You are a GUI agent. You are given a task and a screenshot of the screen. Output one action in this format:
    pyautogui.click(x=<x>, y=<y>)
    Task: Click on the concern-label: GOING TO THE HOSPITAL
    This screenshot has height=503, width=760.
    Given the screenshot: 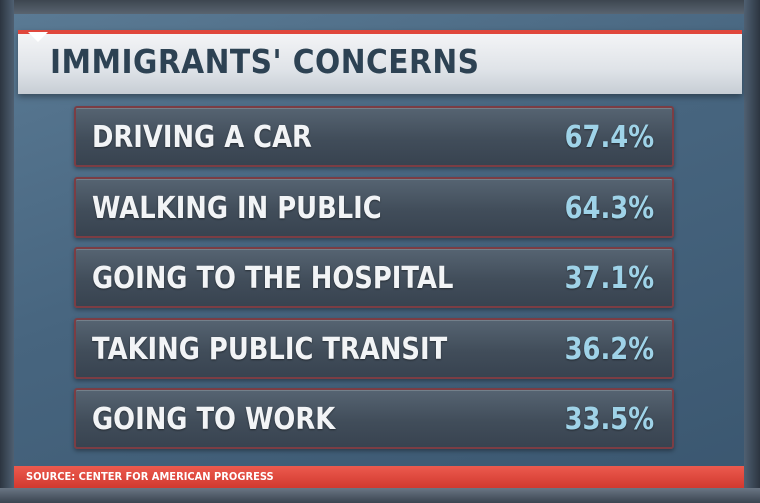 What is the action you would take?
    pyautogui.click(x=273, y=278)
    